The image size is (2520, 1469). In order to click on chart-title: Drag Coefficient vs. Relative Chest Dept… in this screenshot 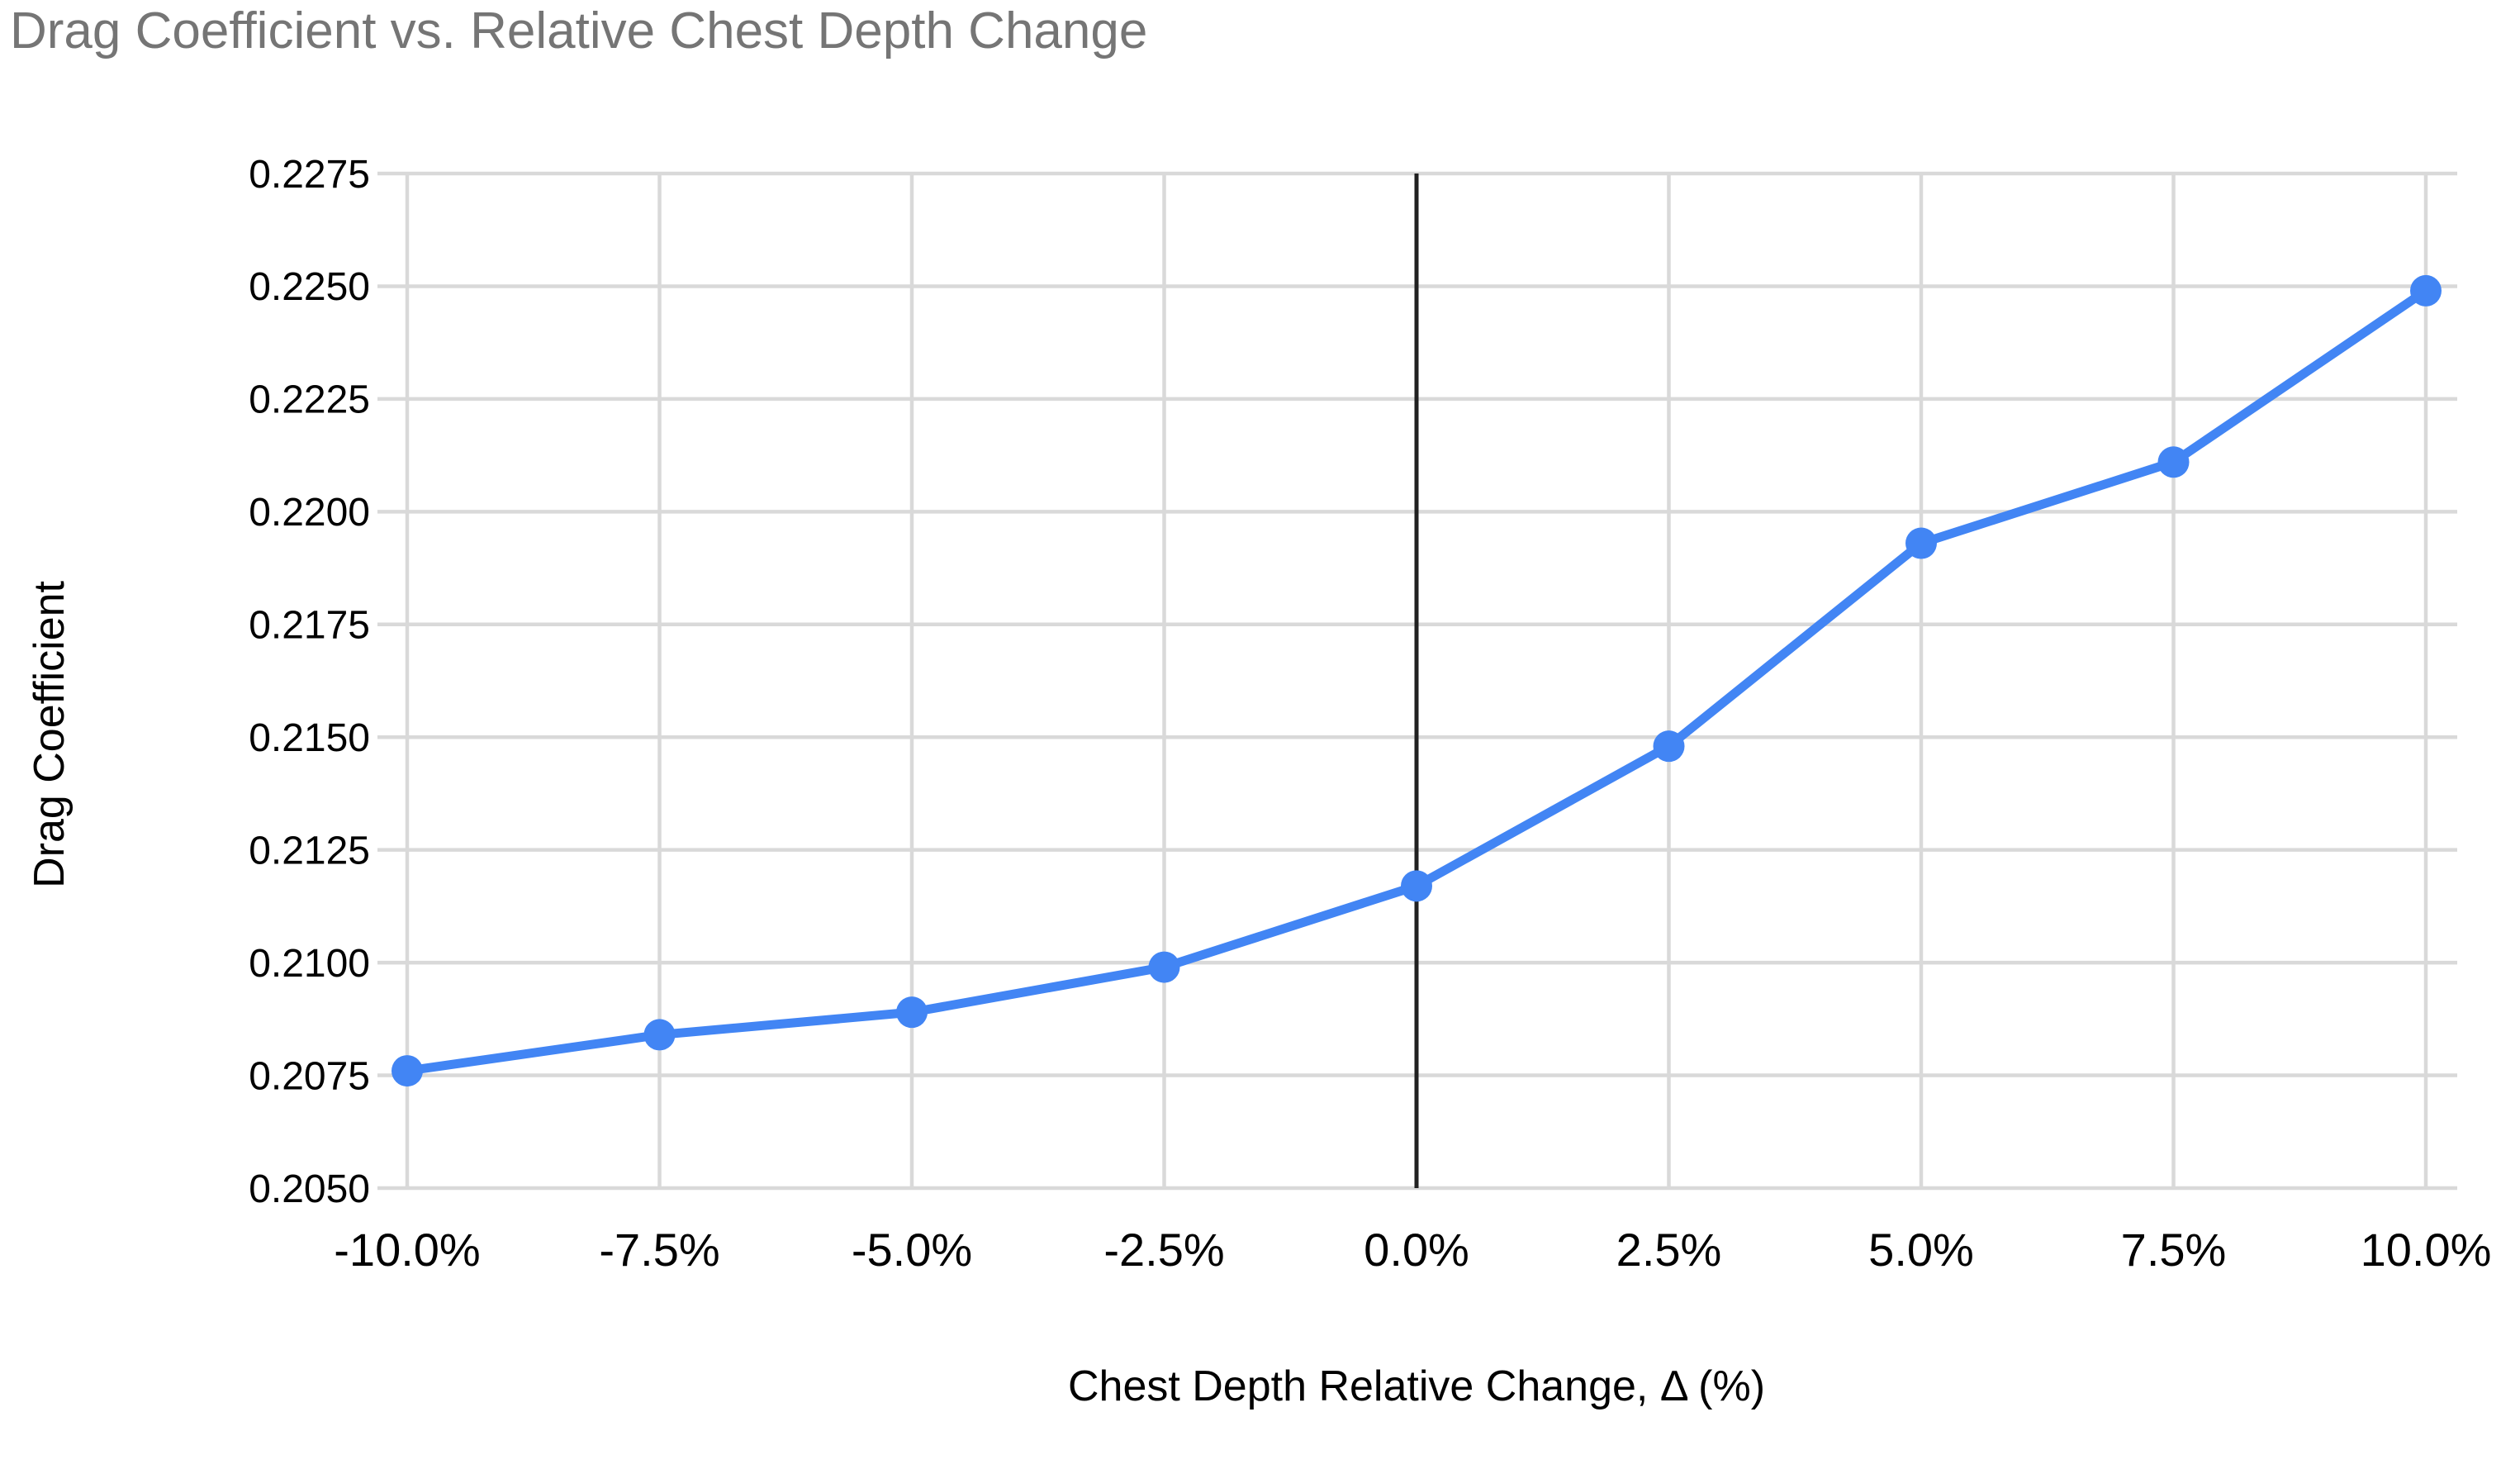, I will do `click(579, 30)`.